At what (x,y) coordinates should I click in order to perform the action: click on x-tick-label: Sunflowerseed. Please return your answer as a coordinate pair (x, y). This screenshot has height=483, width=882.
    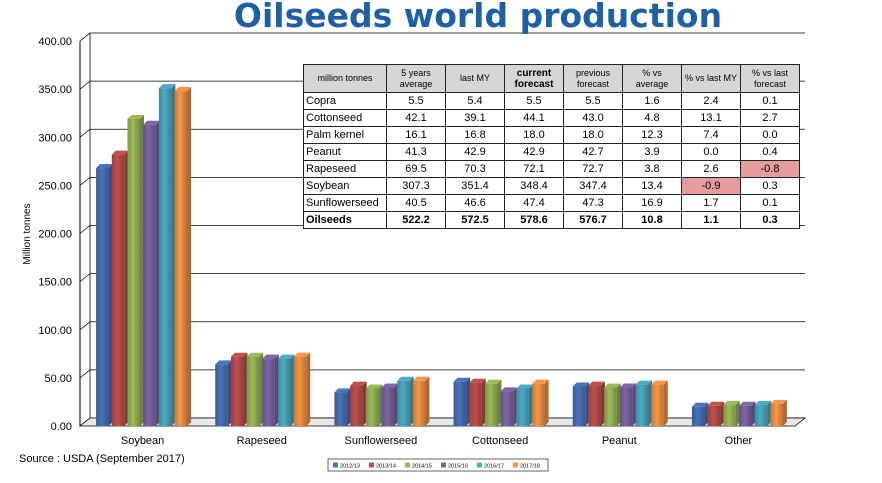
    Looking at the image, I should click on (381, 441).